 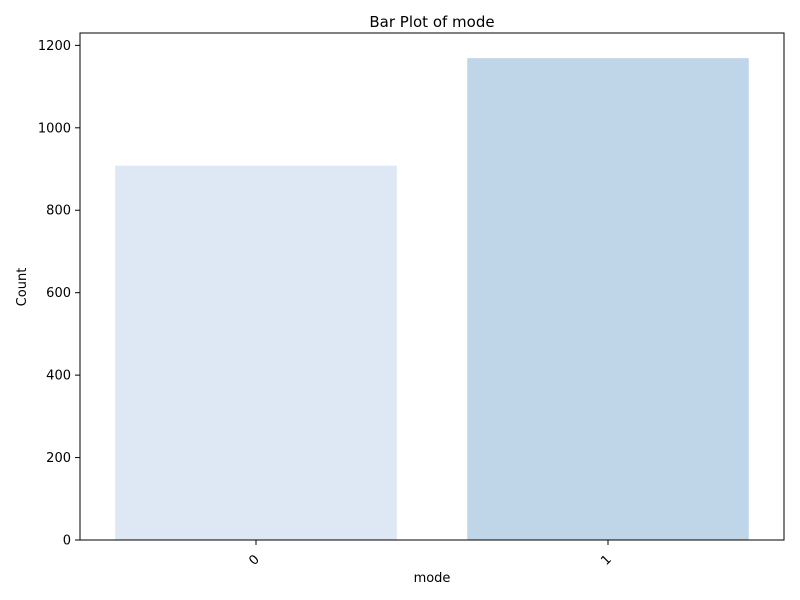 I want to click on y-tick-label: 1000, so click(x=54, y=128).